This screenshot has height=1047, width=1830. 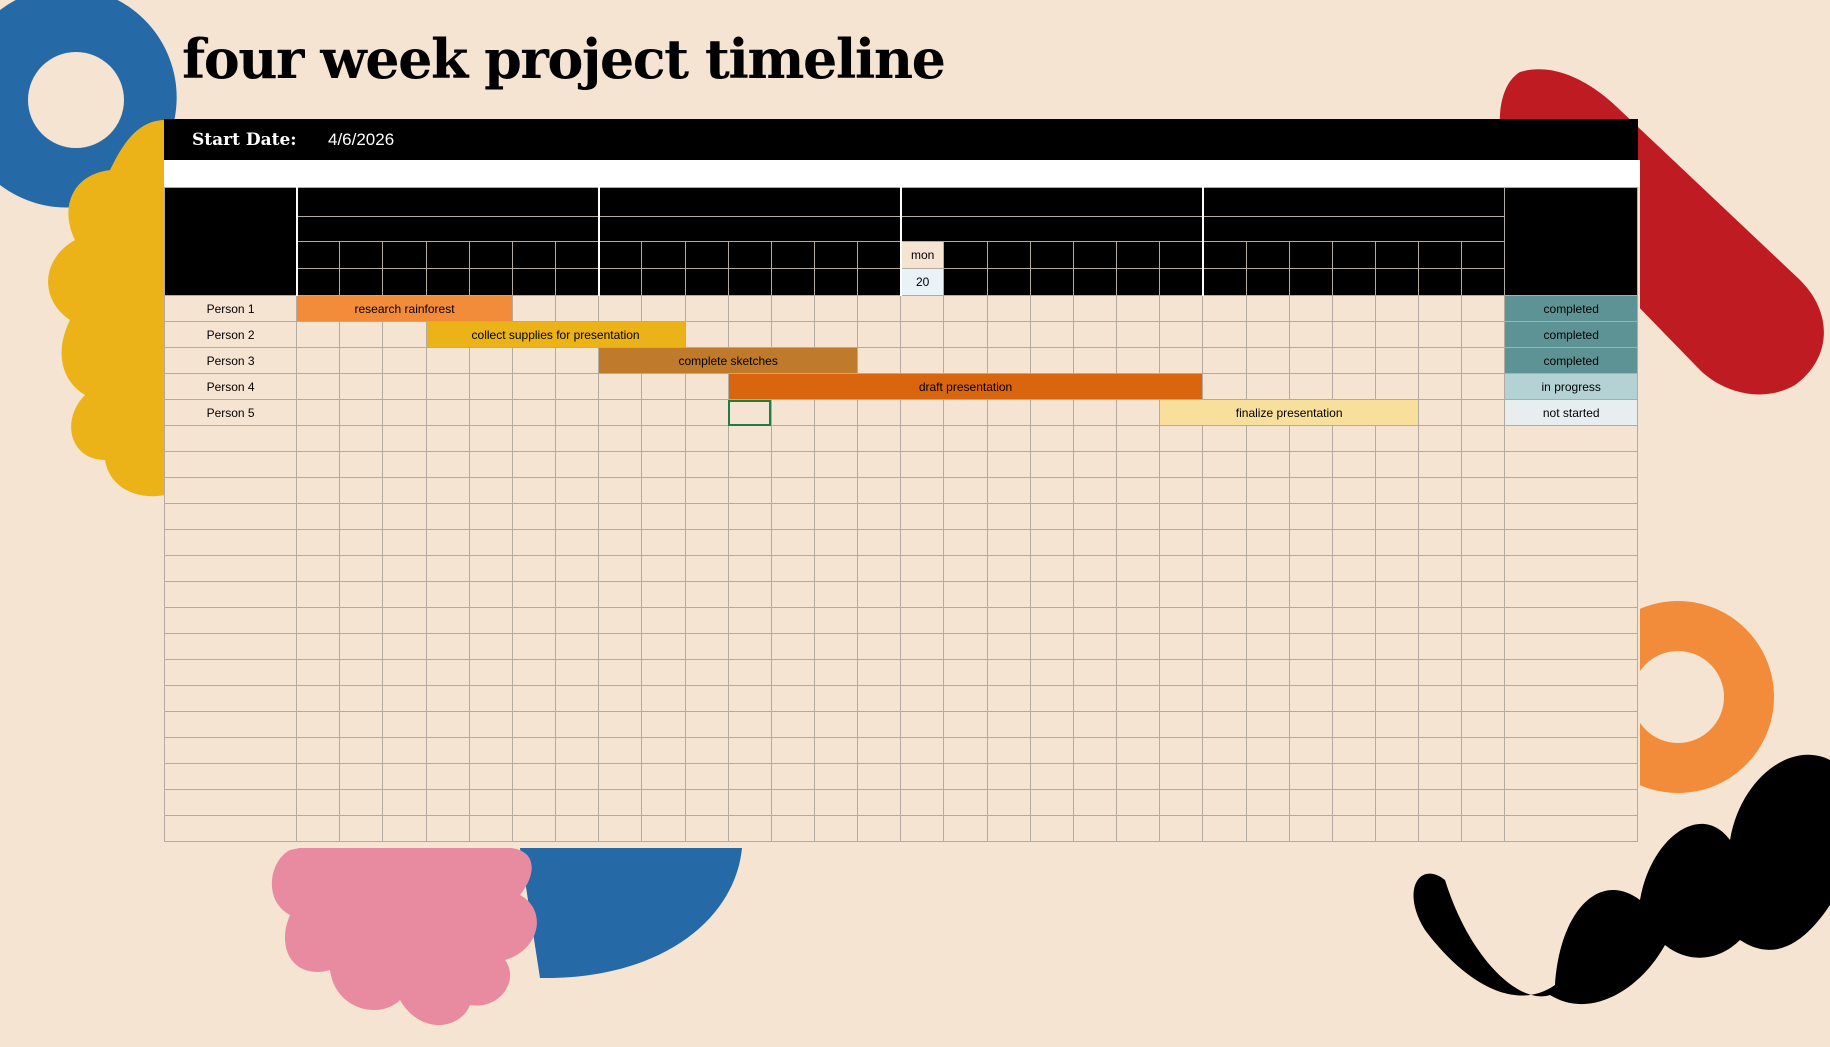 What do you see at coordinates (965, 386) in the screenshot?
I see `task-bar: draft presentation` at bounding box center [965, 386].